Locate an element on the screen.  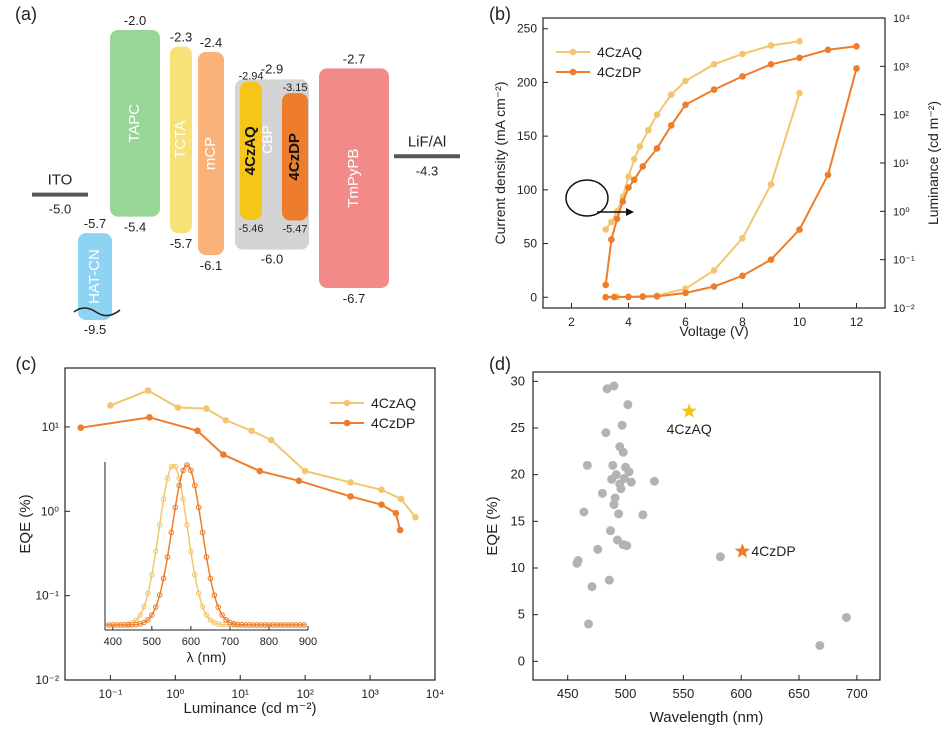
inset-tick-label: 700 is located at coordinates (230, 642).